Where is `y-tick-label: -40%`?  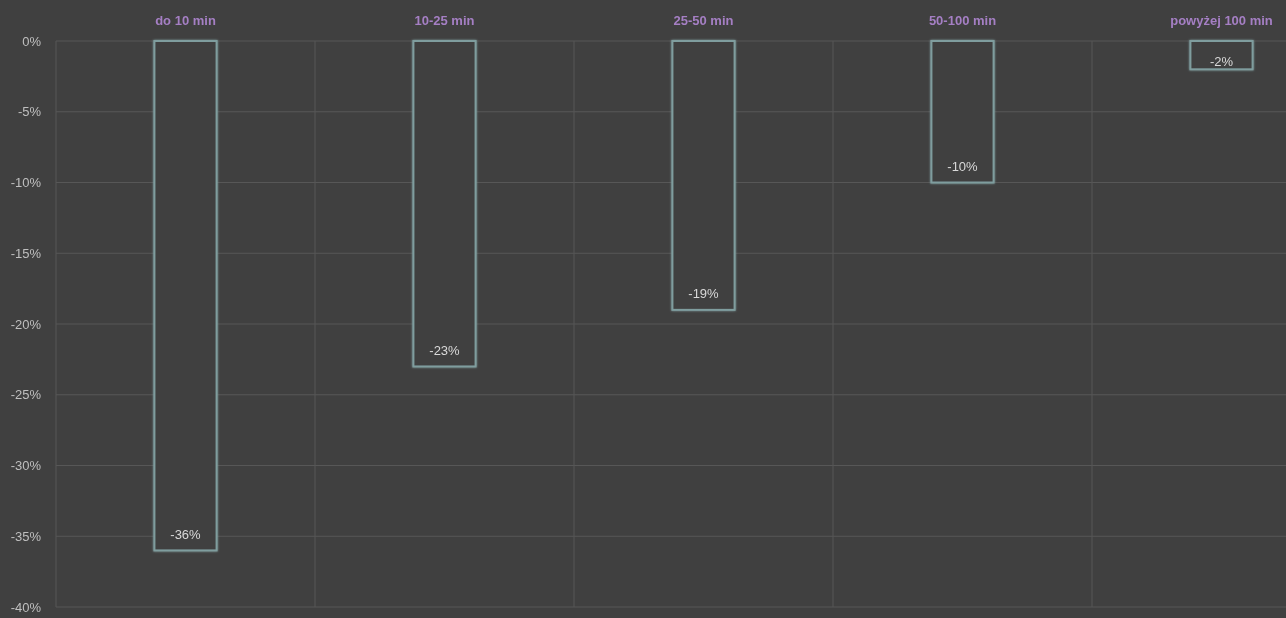 y-tick-label: -40% is located at coordinates (26, 607).